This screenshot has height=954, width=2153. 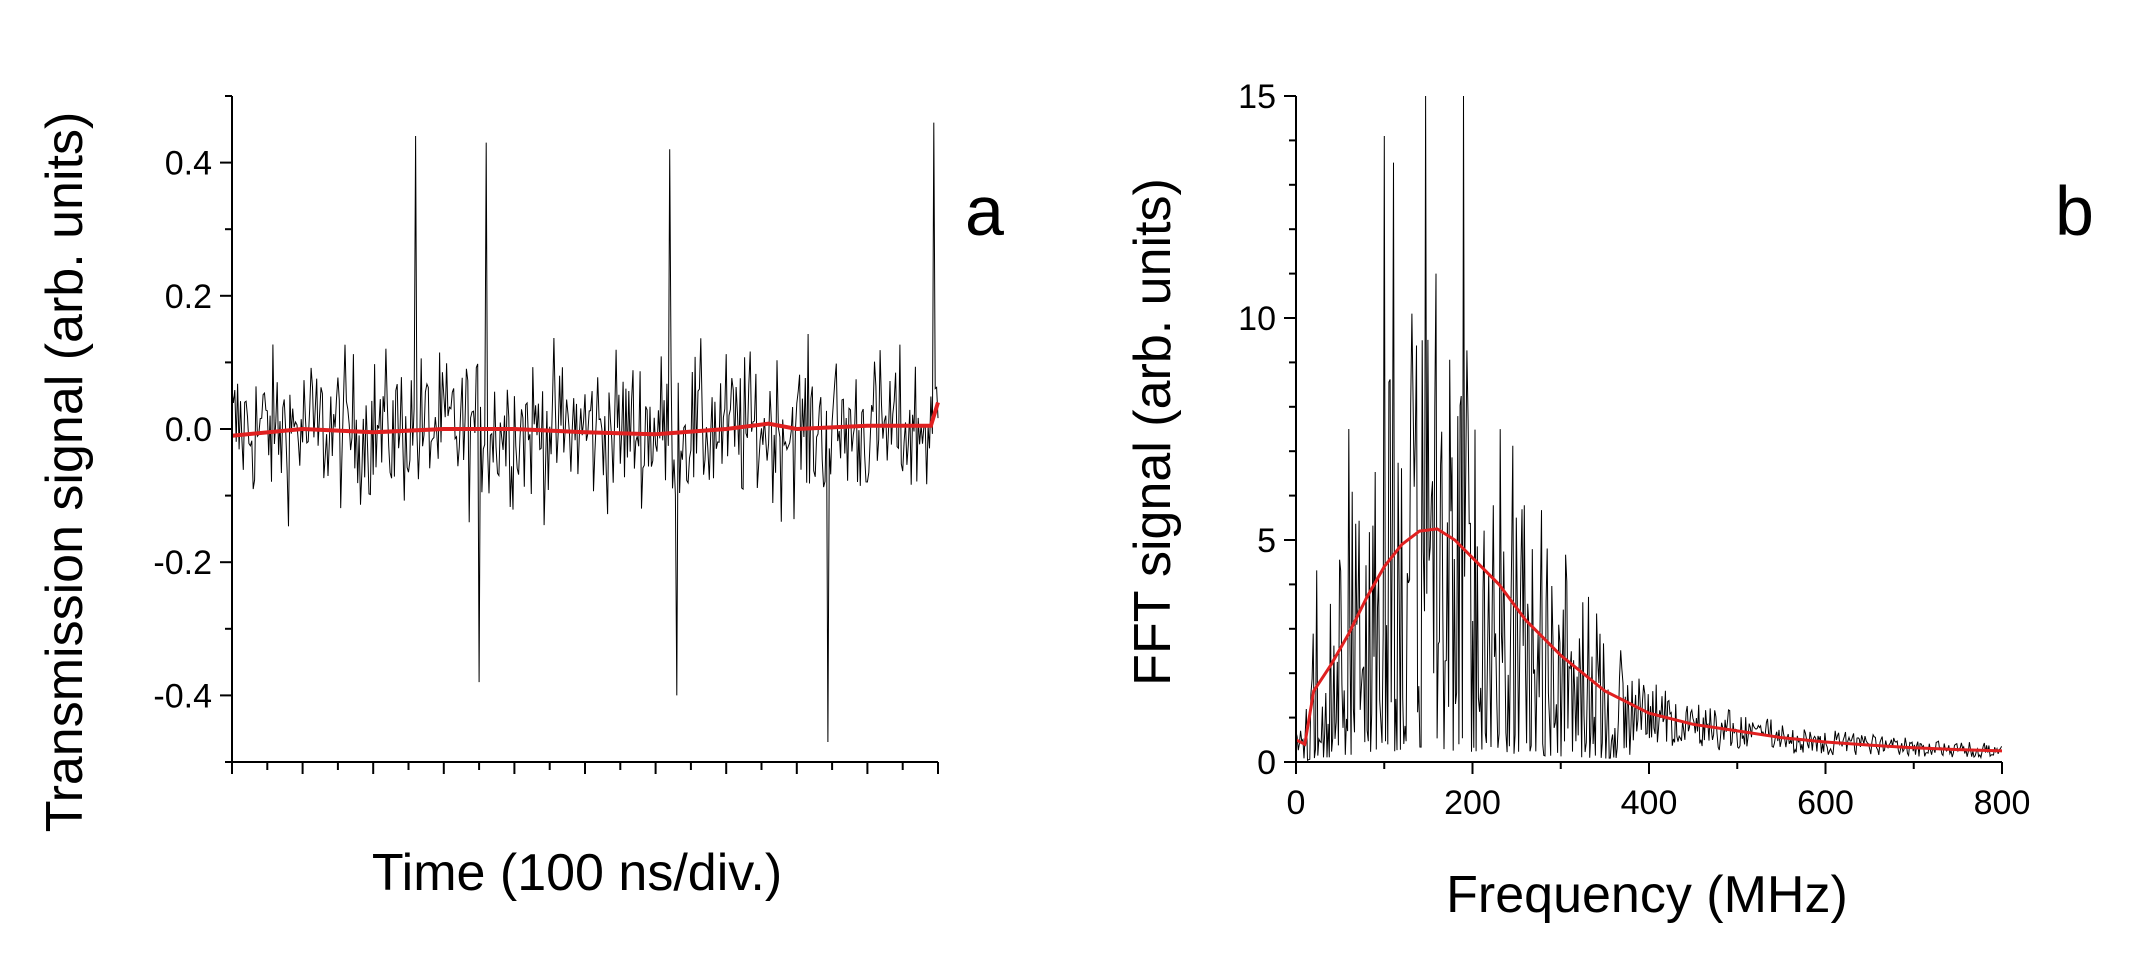 I want to click on panel-b-y-axis-title: FFT signal (arb. units), so click(x=1153, y=432).